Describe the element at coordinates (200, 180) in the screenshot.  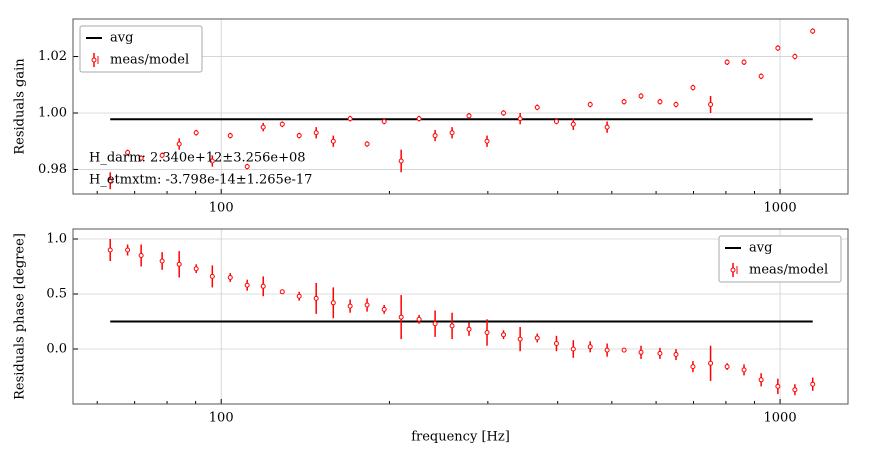
I see `annotation: H_etmxtm: -3.798e-14±1.265e-17` at that location.